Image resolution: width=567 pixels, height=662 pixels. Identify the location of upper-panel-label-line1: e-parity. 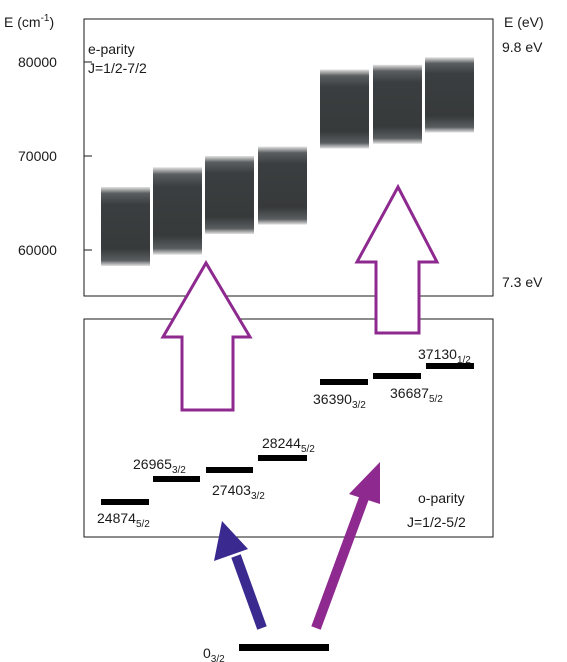
(111, 49).